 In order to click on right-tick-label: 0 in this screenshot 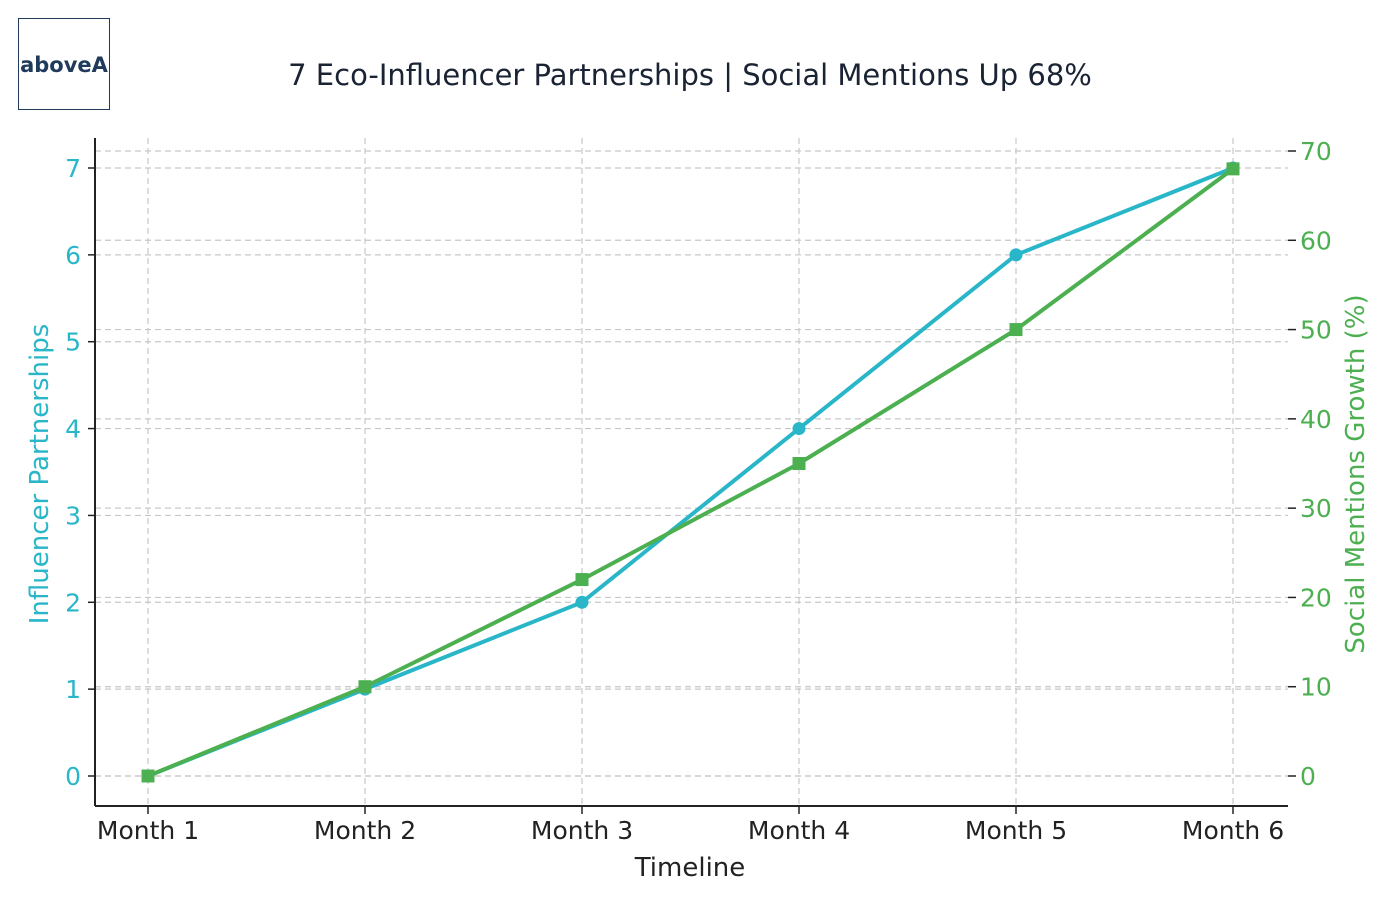, I will do `click(1308, 776)`.